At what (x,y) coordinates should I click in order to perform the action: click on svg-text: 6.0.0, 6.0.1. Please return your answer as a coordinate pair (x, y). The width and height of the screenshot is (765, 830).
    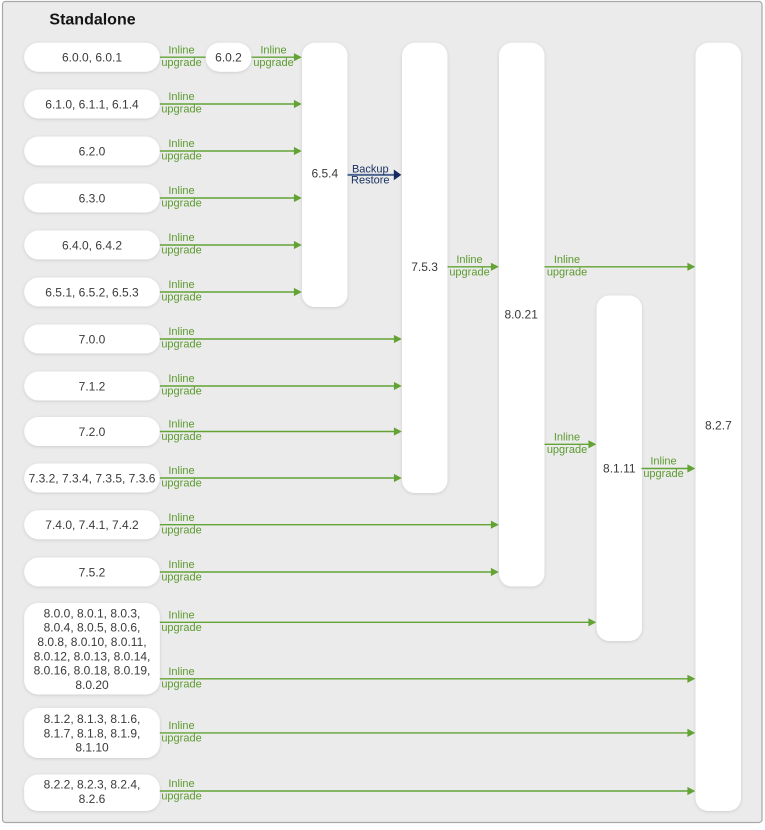
    Looking at the image, I should click on (92, 58).